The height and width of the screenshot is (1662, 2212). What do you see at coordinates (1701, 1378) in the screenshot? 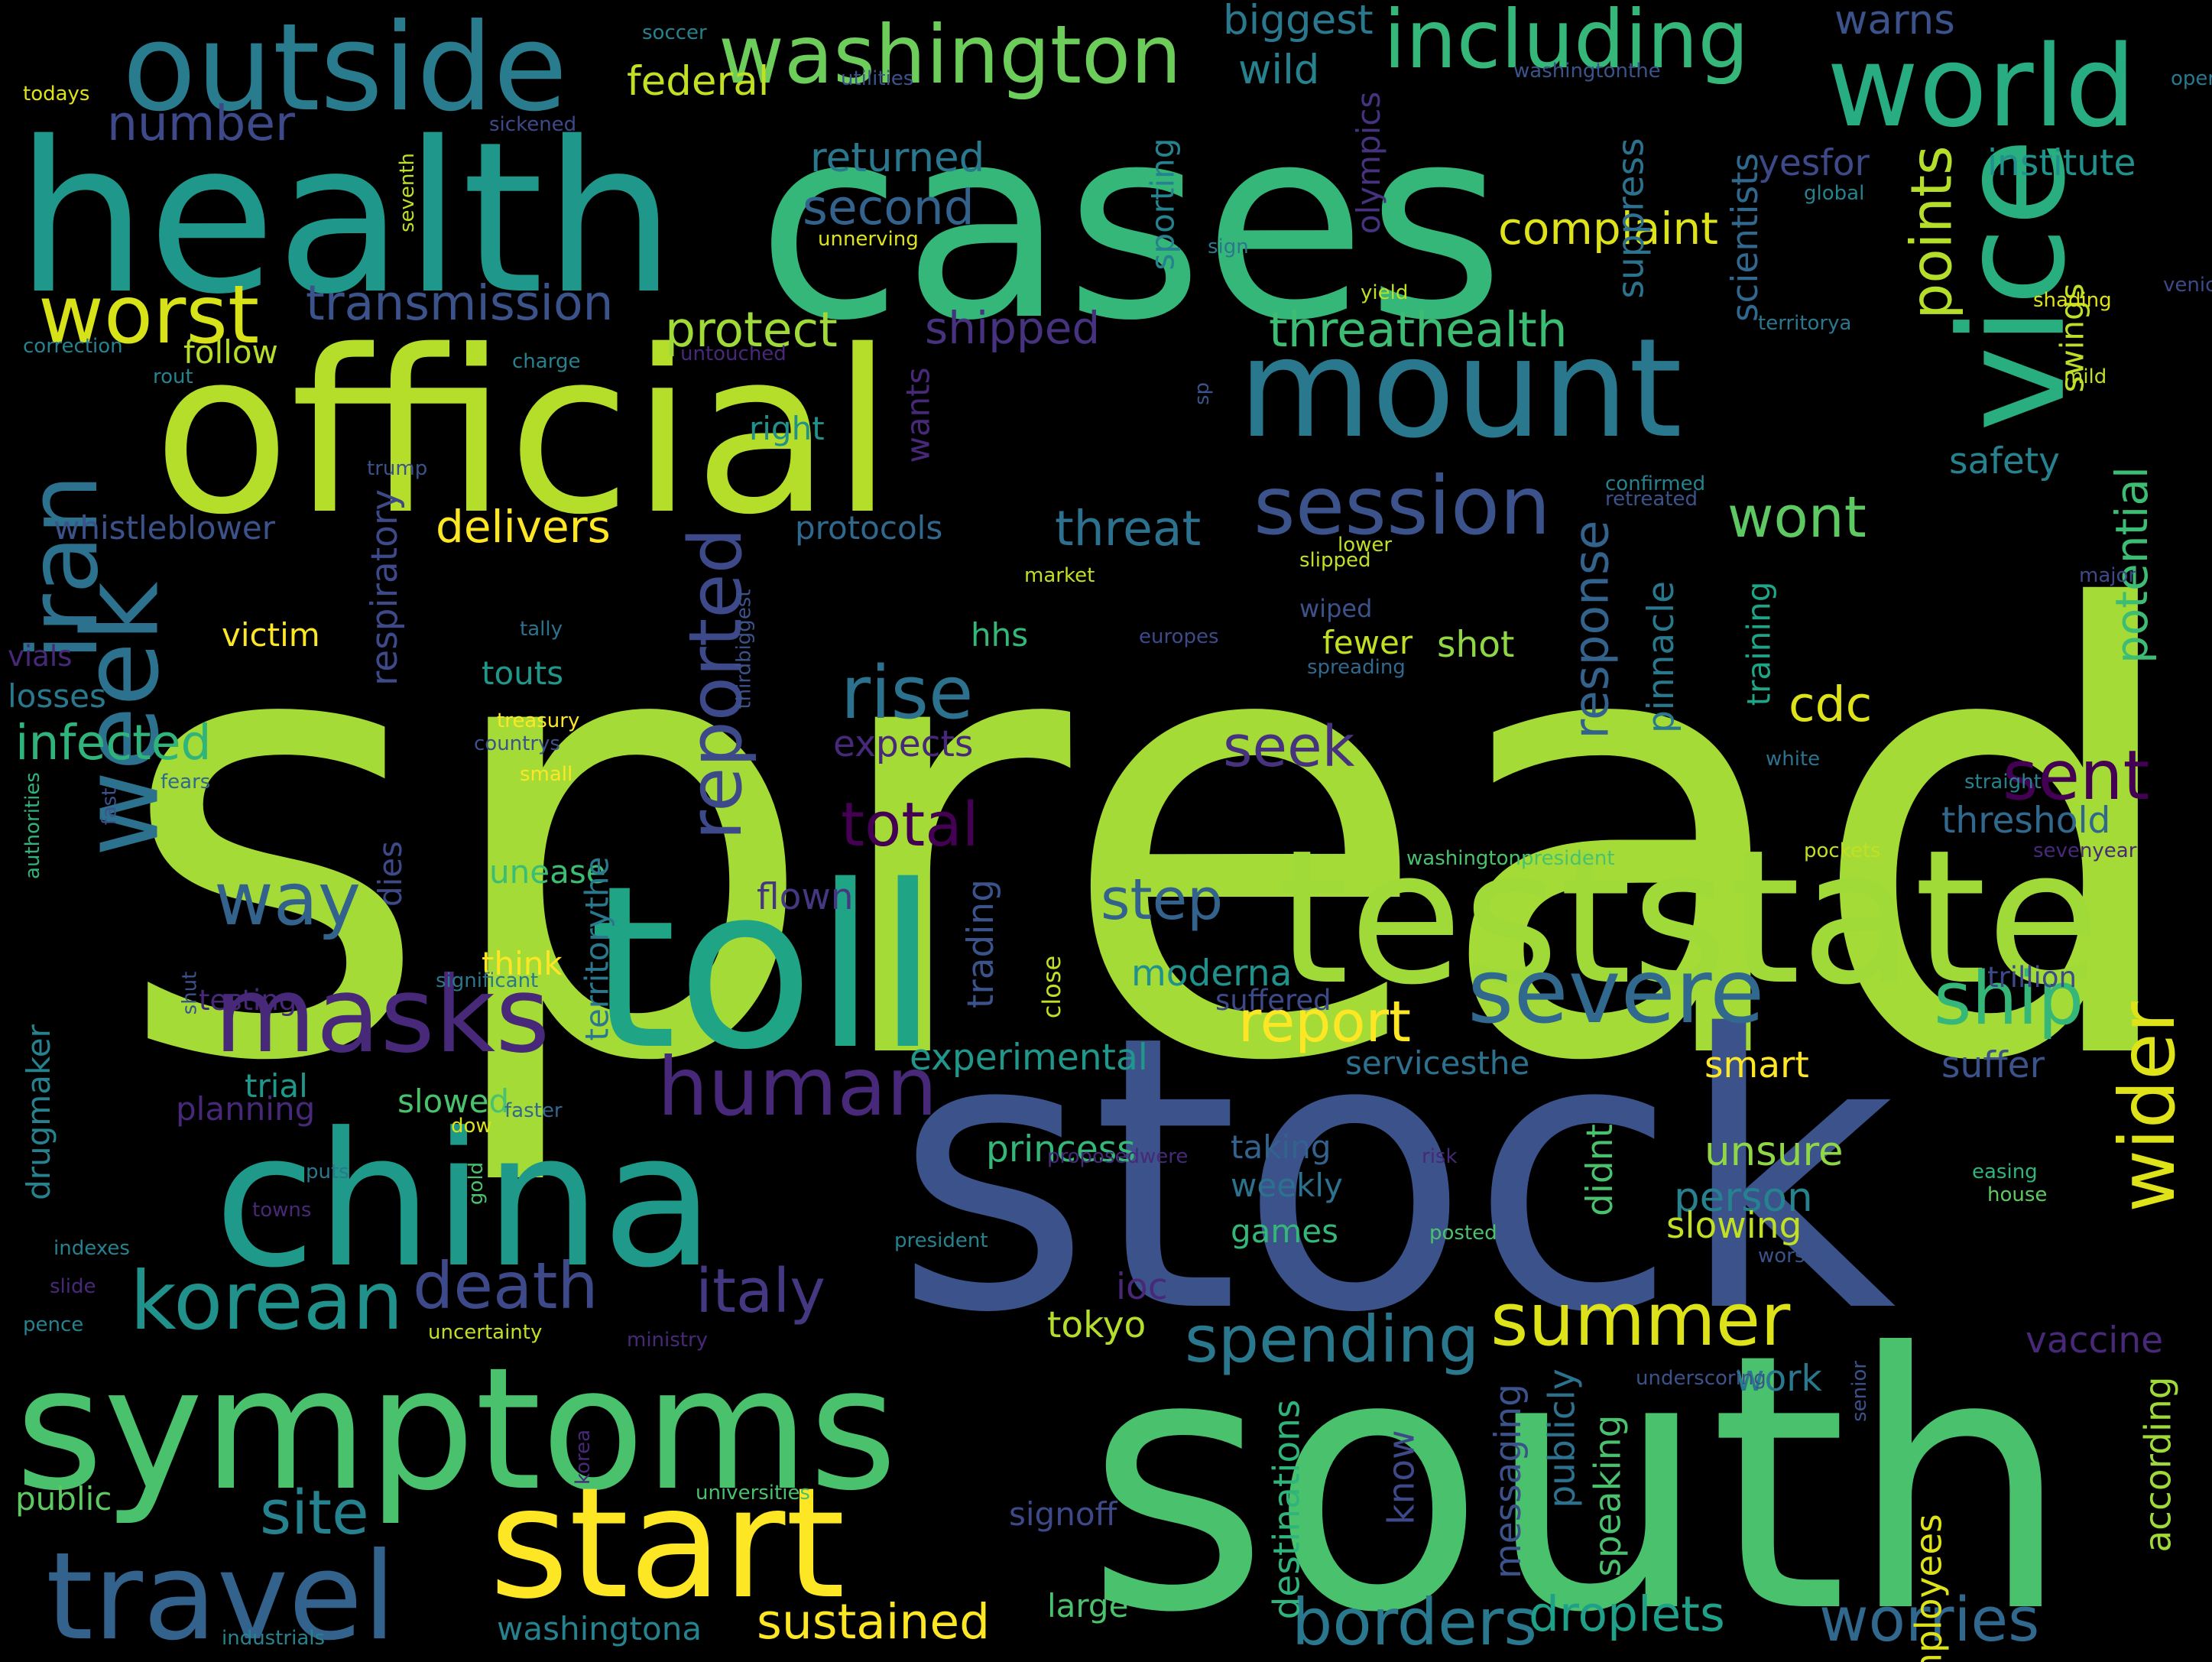
I see `cloud-word: underscoring` at bounding box center [1701, 1378].